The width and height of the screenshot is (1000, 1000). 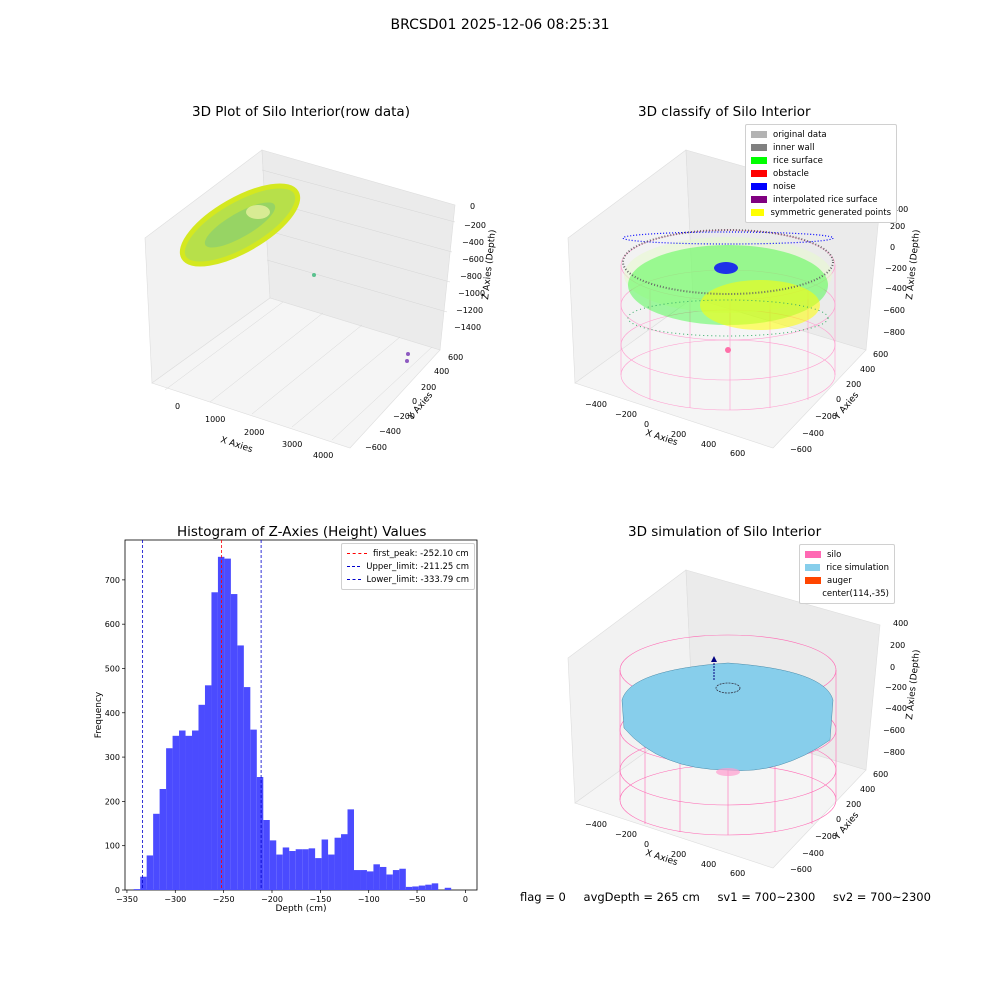 I want to click on histogram-y-tick: 400, so click(x=112, y=713).